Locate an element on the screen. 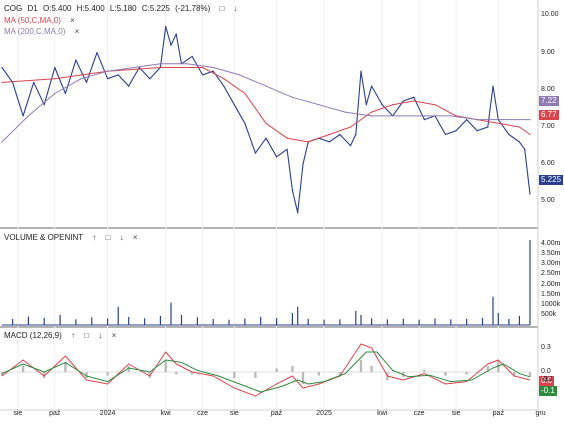 This screenshot has width=564, height=426. x-tick-label: gru is located at coordinates (540, 413).